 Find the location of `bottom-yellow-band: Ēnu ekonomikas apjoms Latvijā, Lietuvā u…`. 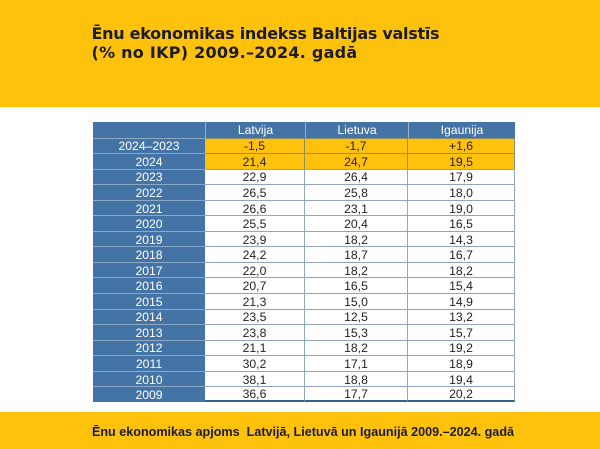

bottom-yellow-band: Ēnu ekonomikas apjoms Latvijā, Lietuvā u… is located at coordinates (300, 430).